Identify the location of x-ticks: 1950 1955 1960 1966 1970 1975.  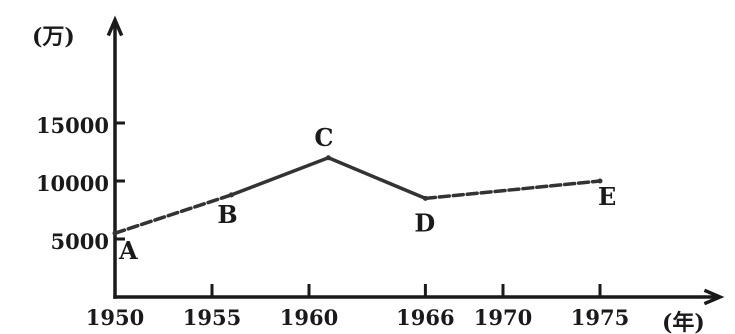
(357, 307).